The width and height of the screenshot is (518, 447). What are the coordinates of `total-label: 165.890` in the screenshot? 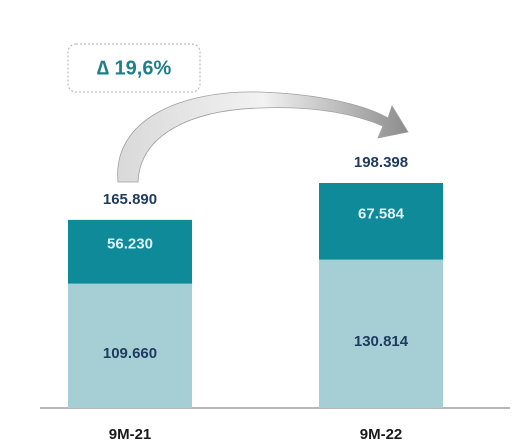 It's located at (130, 199).